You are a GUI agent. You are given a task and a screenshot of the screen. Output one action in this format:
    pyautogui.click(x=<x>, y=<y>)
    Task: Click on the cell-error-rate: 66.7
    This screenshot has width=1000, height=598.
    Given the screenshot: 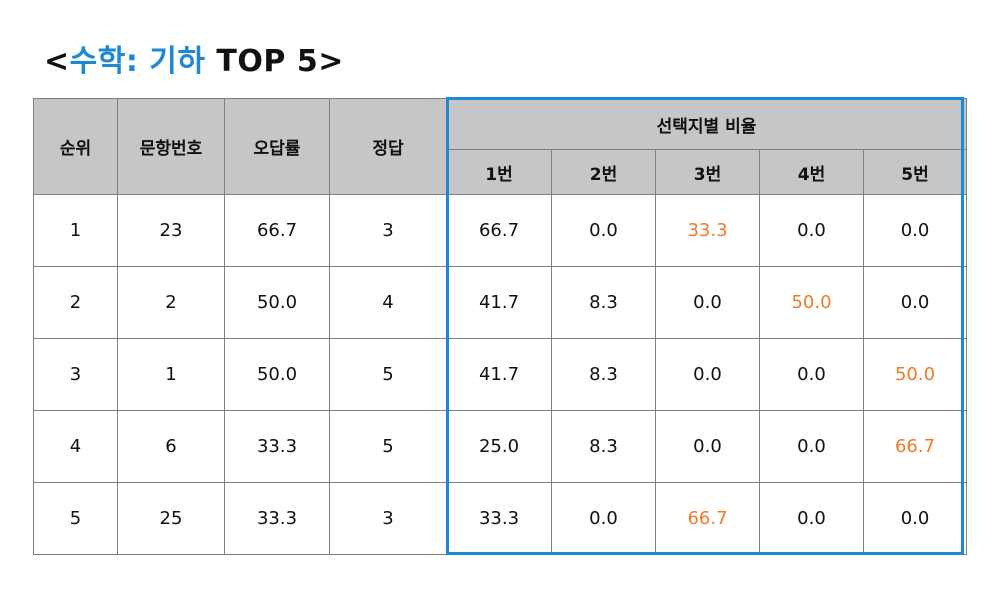 What is the action you would take?
    pyautogui.click(x=277, y=230)
    